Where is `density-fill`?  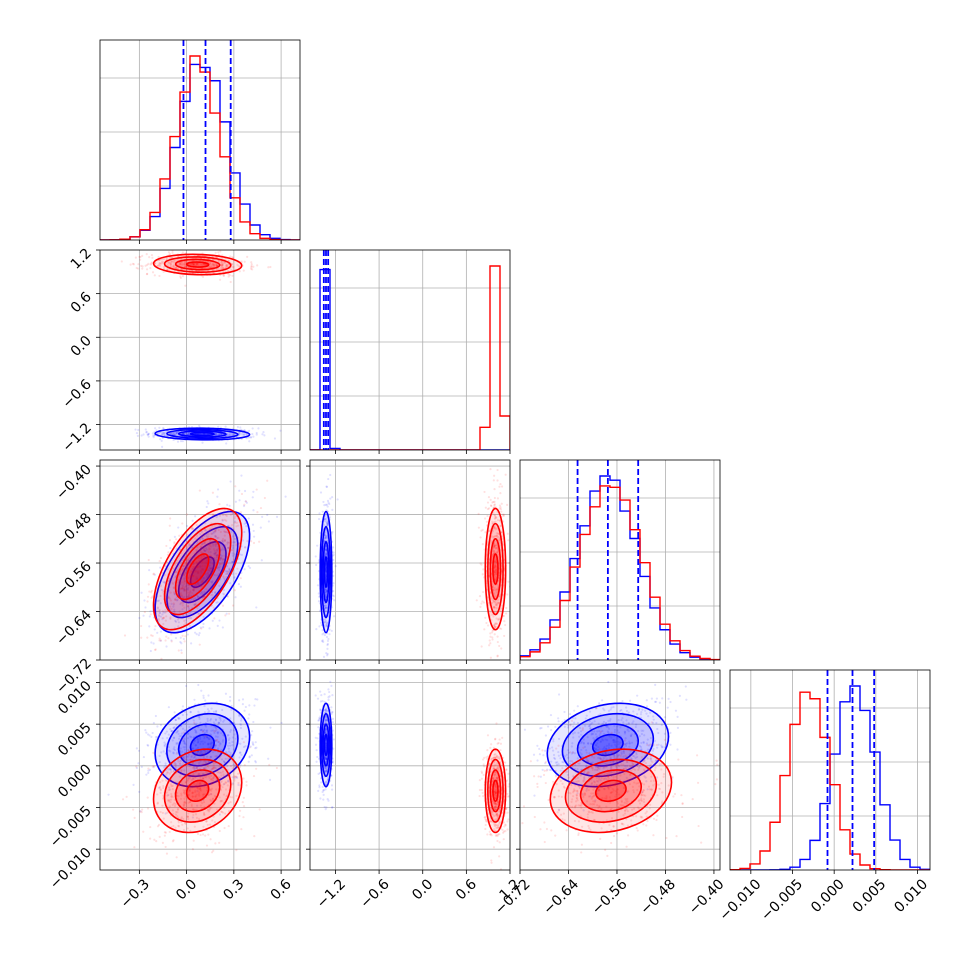 density-fill is located at coordinates (197, 569).